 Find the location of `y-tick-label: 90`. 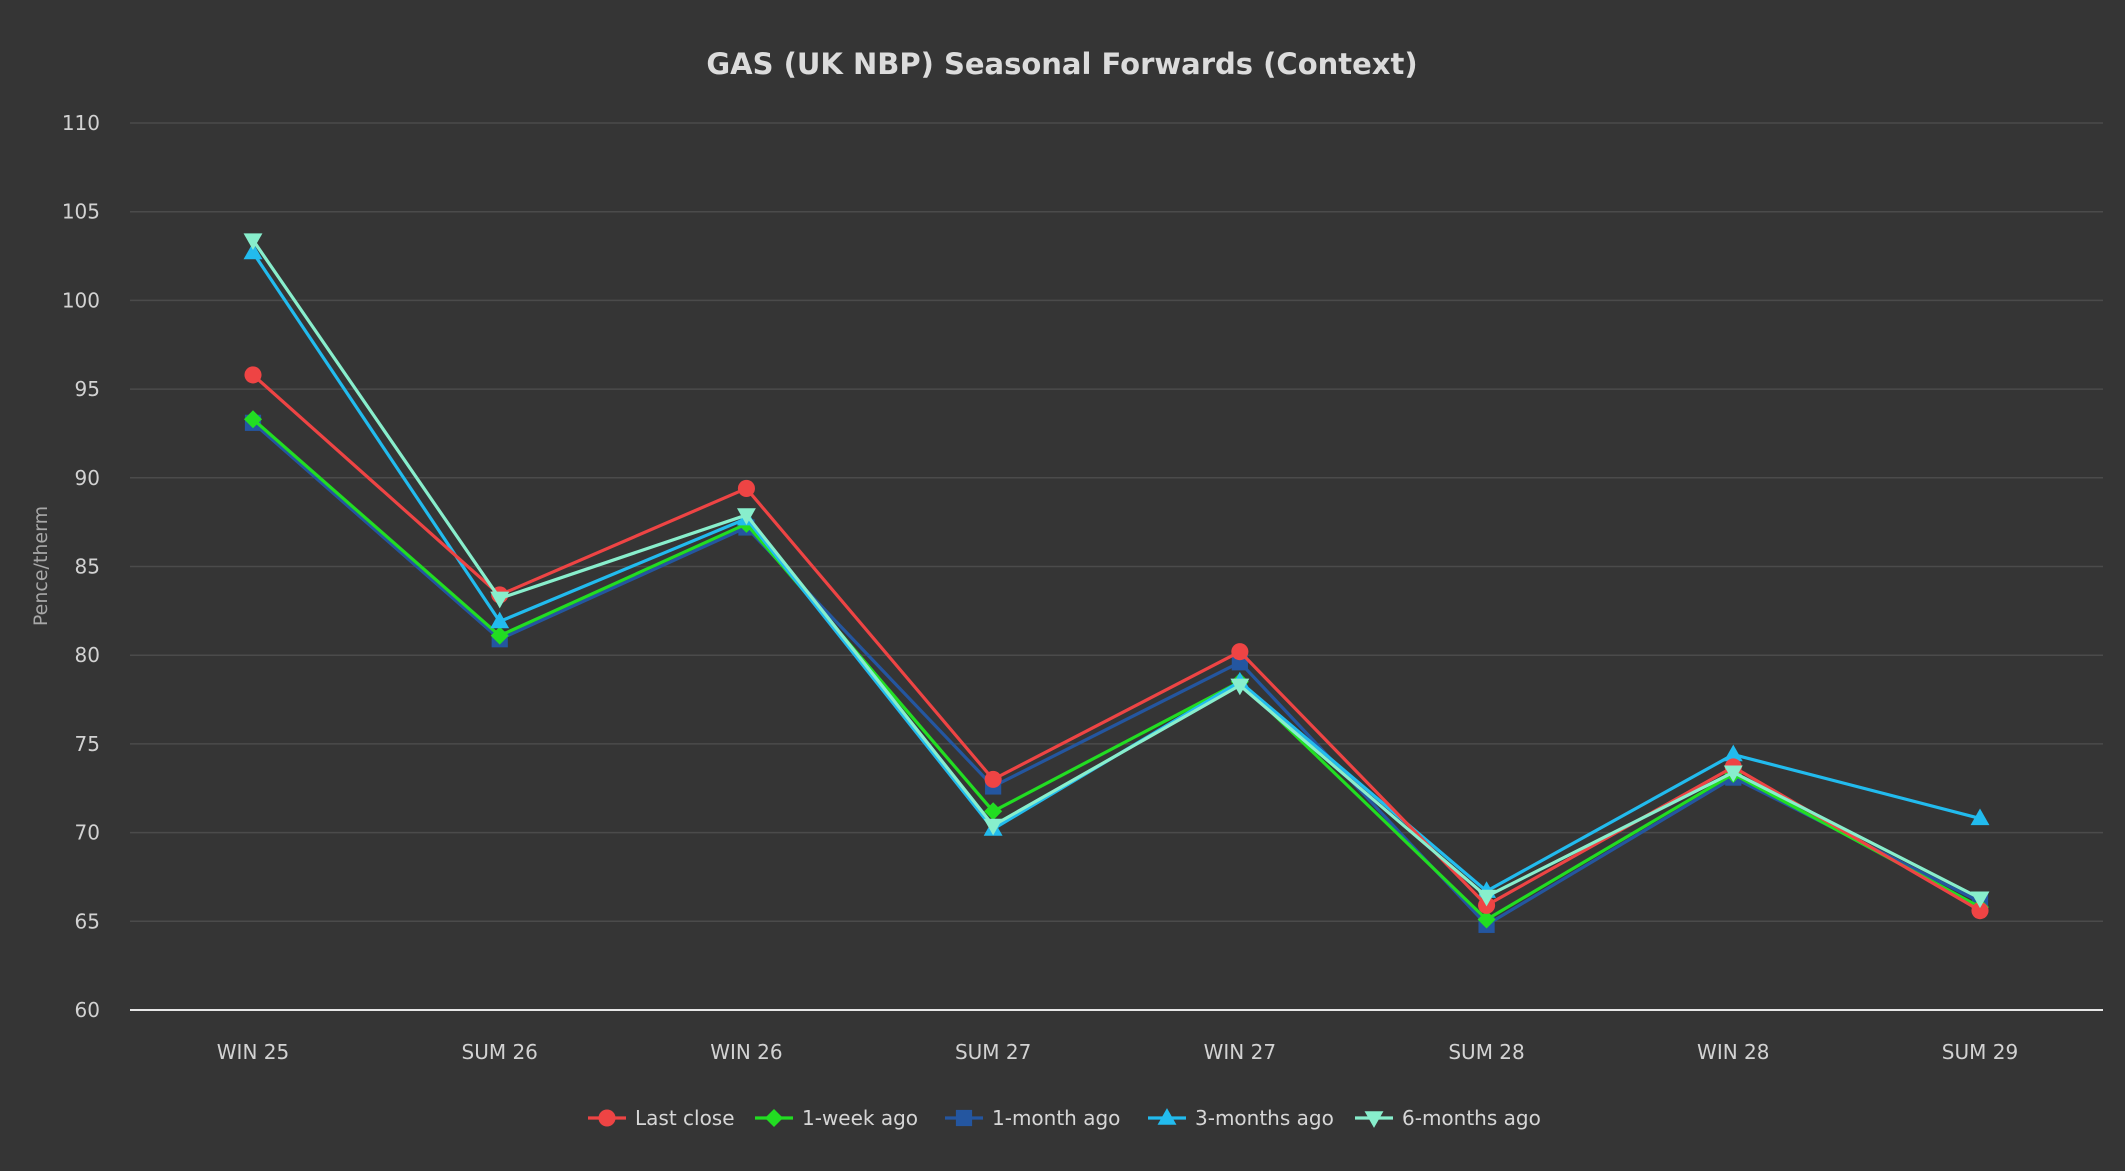

y-tick-label: 90 is located at coordinates (87, 478).